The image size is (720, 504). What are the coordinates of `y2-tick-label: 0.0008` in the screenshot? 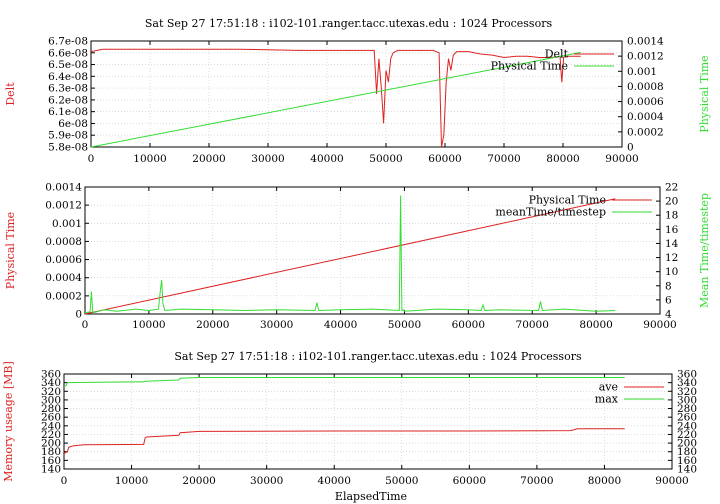 It's located at (645, 87).